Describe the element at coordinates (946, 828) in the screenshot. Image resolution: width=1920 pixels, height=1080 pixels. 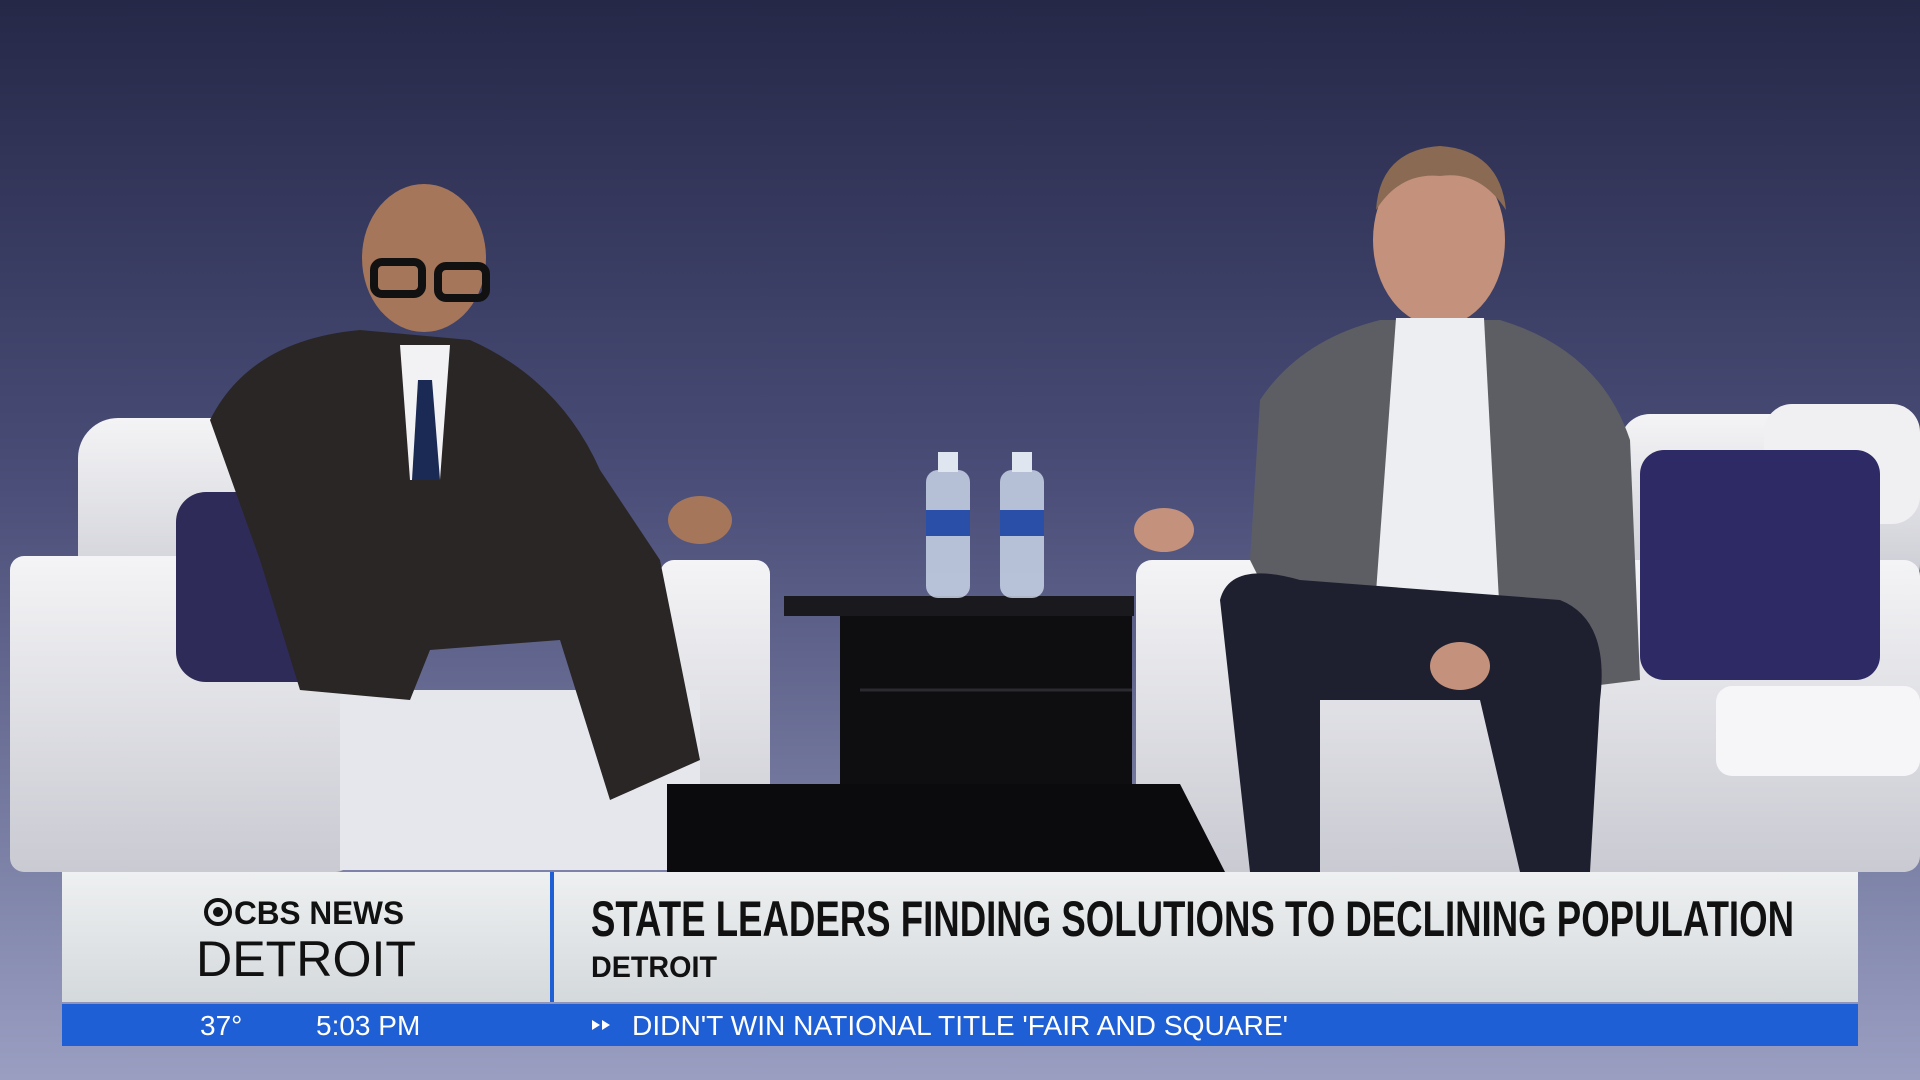
I see `stage-monitor` at that location.